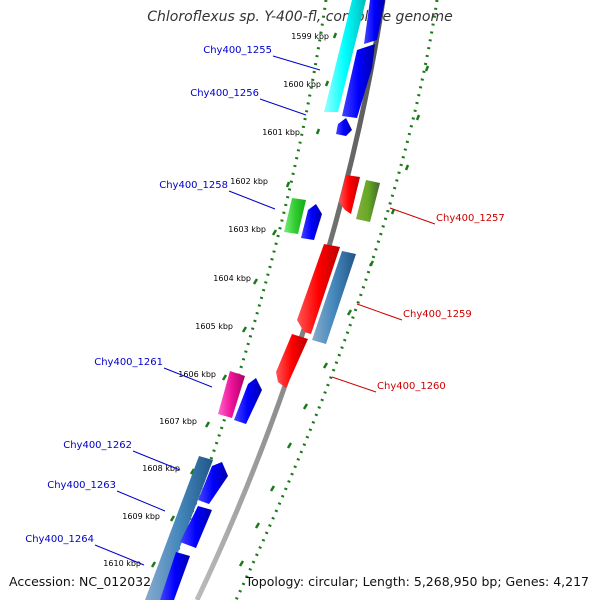 This screenshot has height=600, width=600. I want to click on tick-label: 1610 kbp, so click(122, 563).